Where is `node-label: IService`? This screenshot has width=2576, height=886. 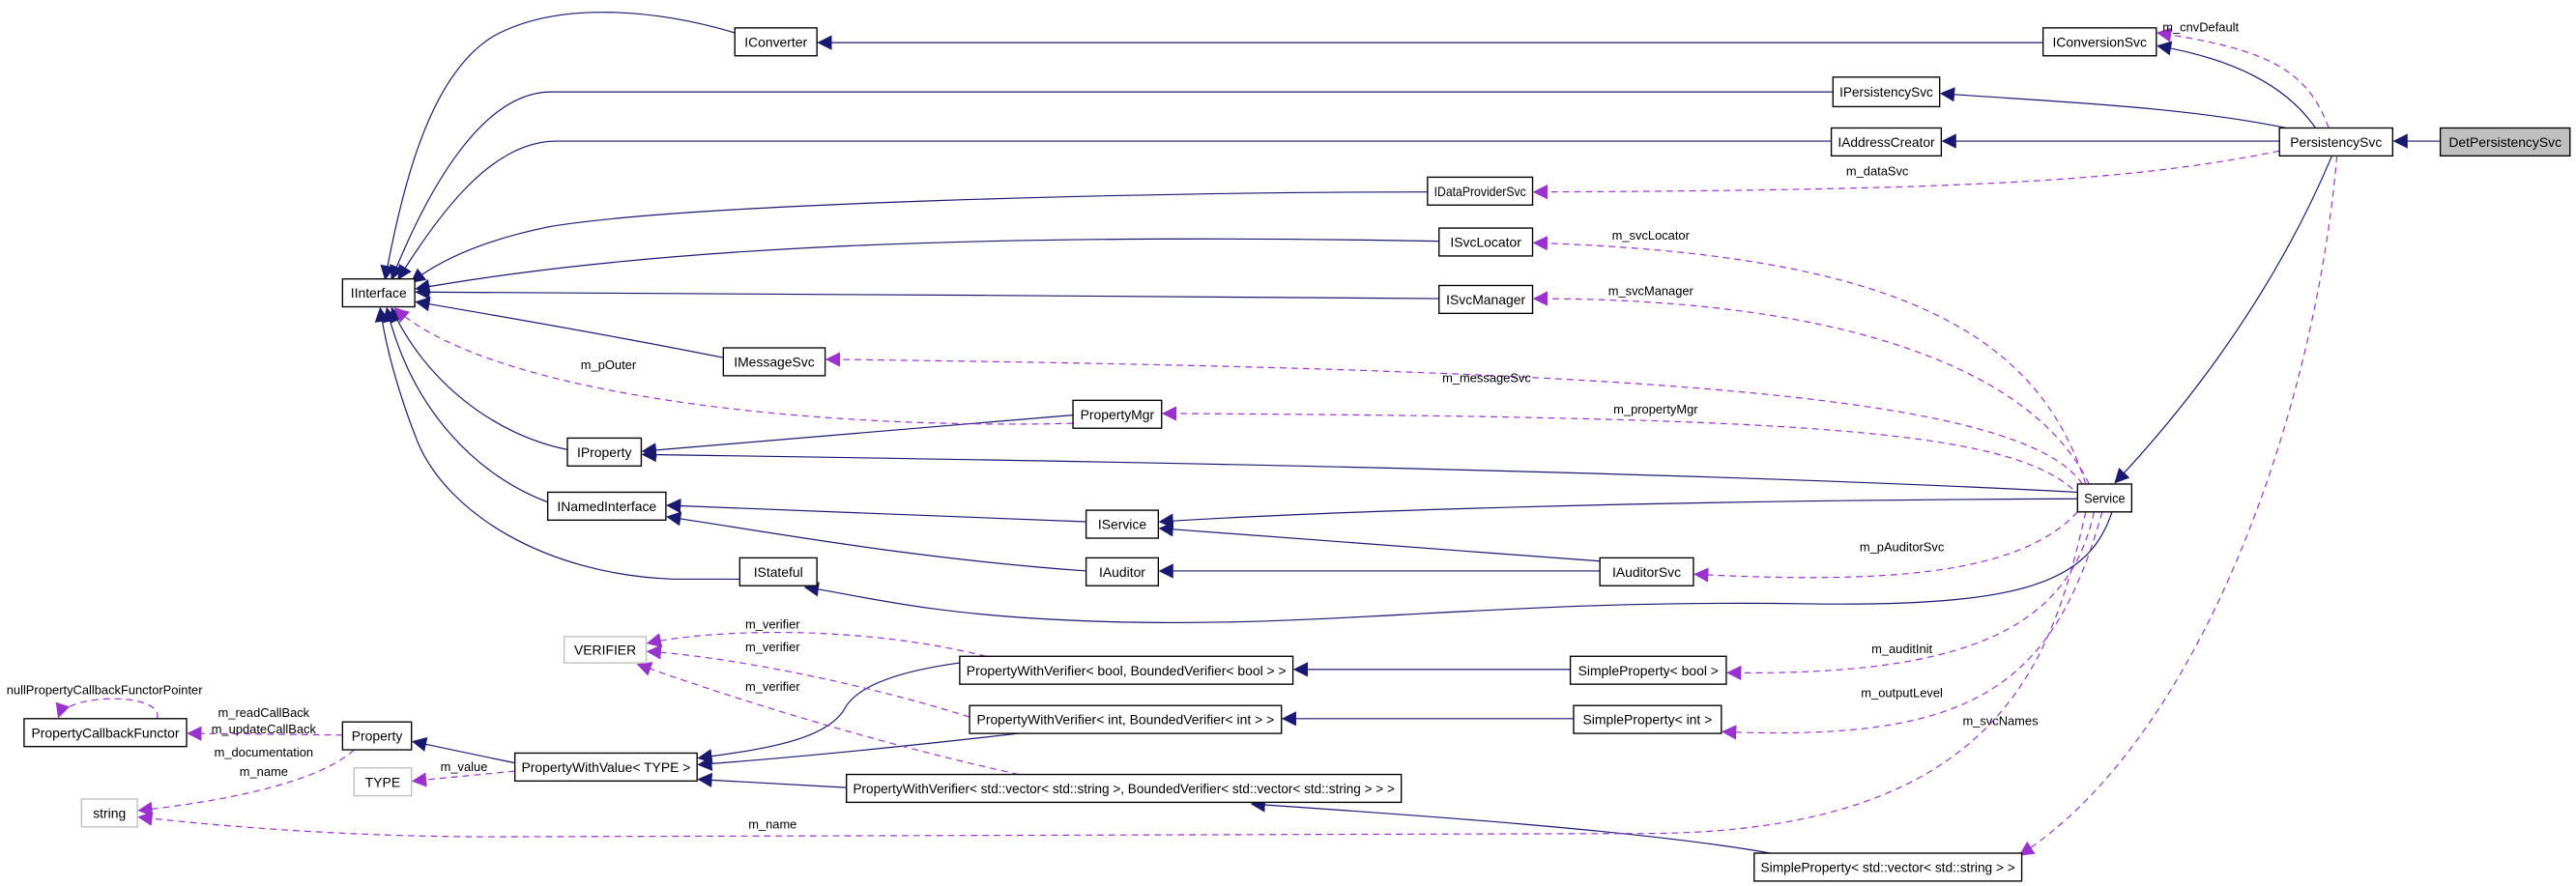 node-label: IService is located at coordinates (1122, 524).